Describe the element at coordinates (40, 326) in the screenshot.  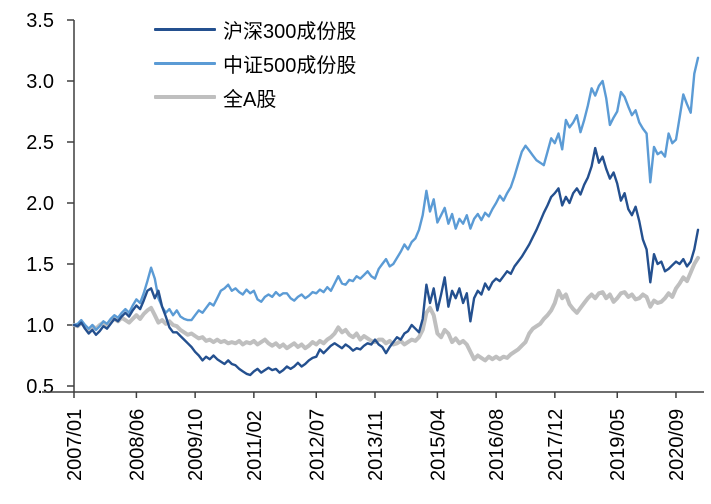
I see `y-tick-label: 1.0` at that location.